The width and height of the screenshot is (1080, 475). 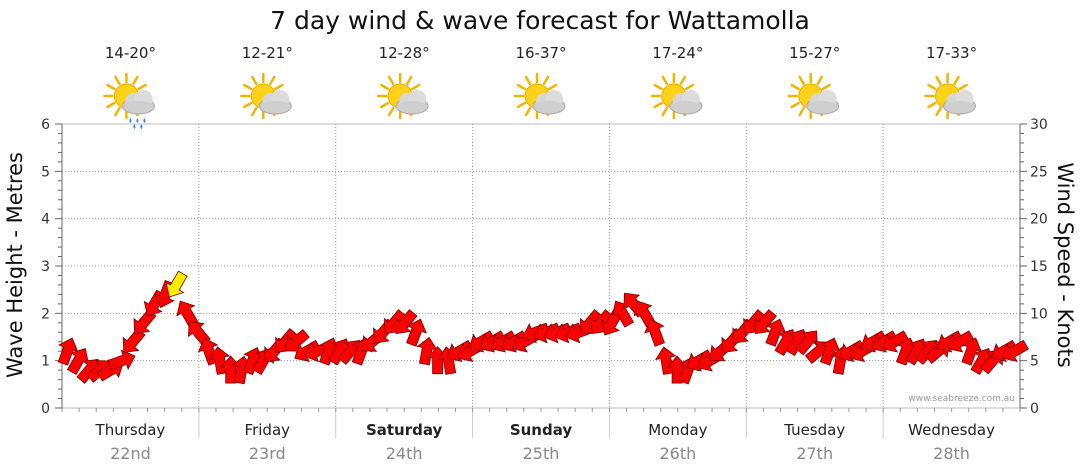 What do you see at coordinates (540, 53) in the screenshot?
I see `temp-range-label: 16-37°` at bounding box center [540, 53].